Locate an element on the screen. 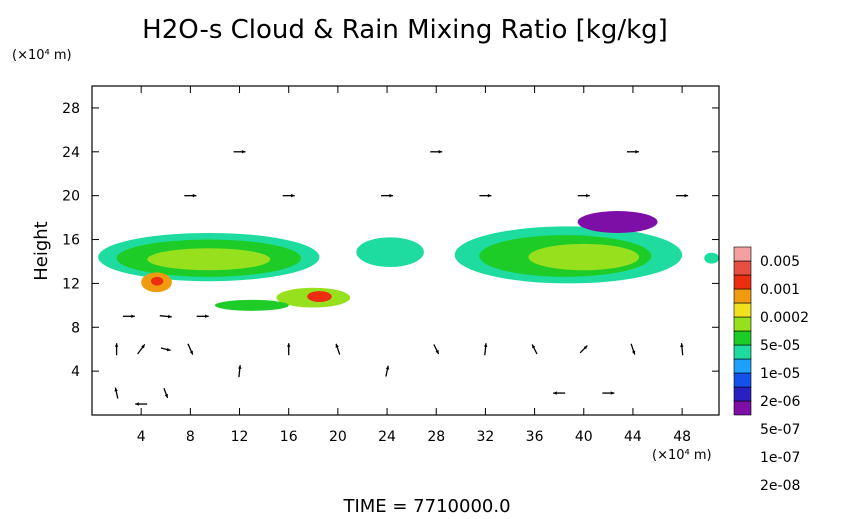 The image size is (854, 519). colorbar-label-7: 1e-07 is located at coordinates (780, 458).